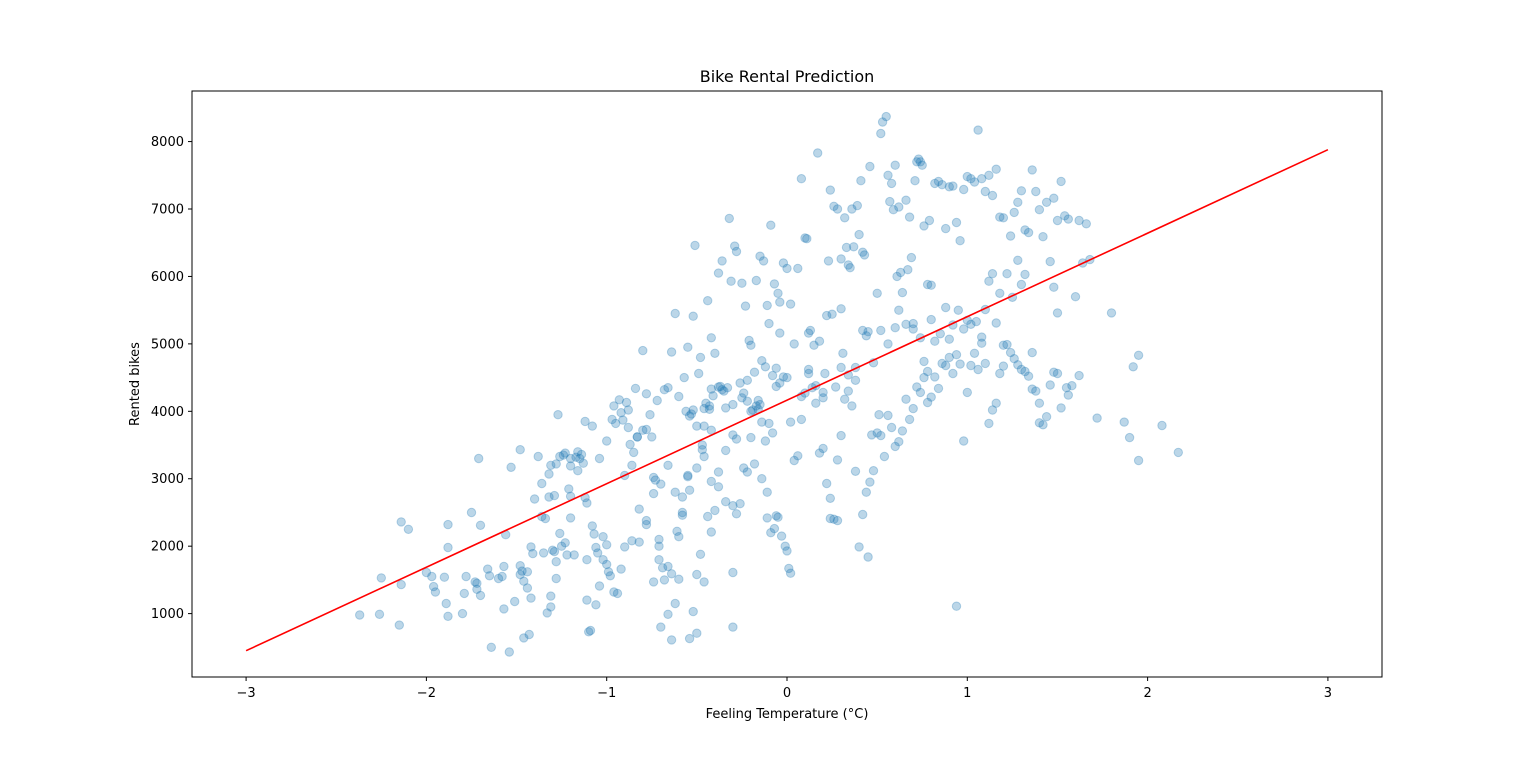 Image resolution: width=1536 pixels, height=761 pixels. I want to click on y-tick-label: 2000, so click(167, 547).